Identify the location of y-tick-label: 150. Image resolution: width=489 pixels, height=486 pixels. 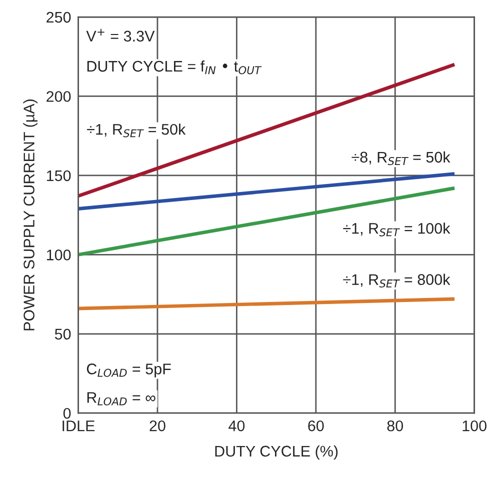
(58, 176).